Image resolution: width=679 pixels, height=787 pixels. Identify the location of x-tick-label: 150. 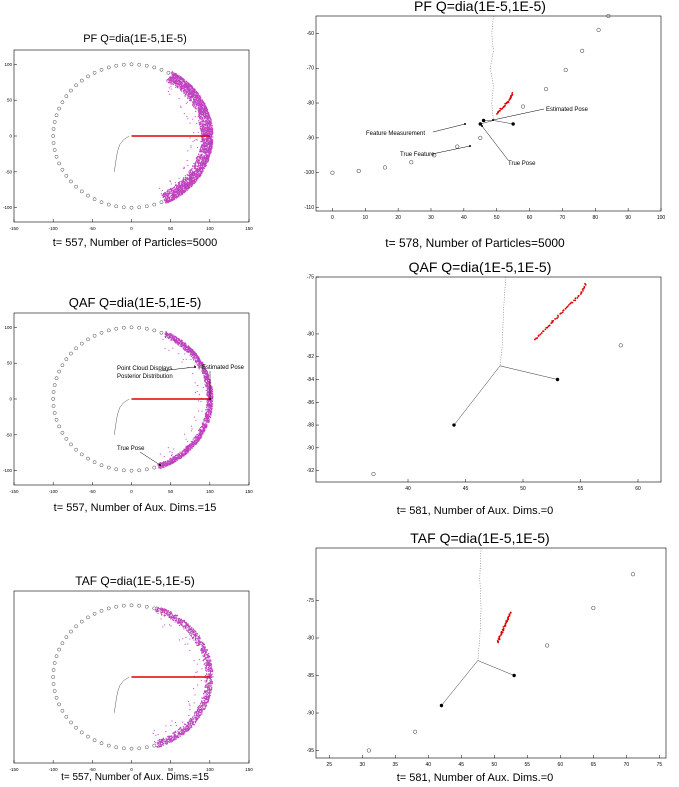
(249, 769).